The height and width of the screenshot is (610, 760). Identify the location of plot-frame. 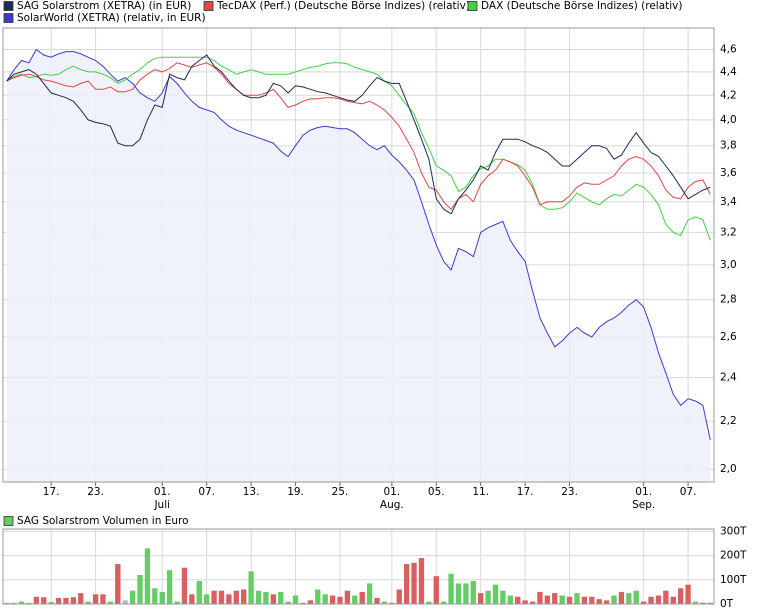
(358, 566).